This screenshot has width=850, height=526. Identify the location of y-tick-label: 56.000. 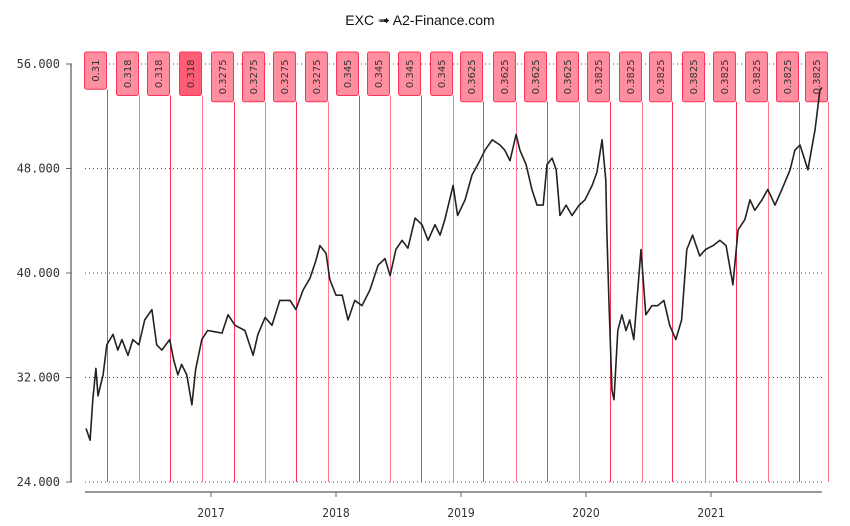
(38, 64).